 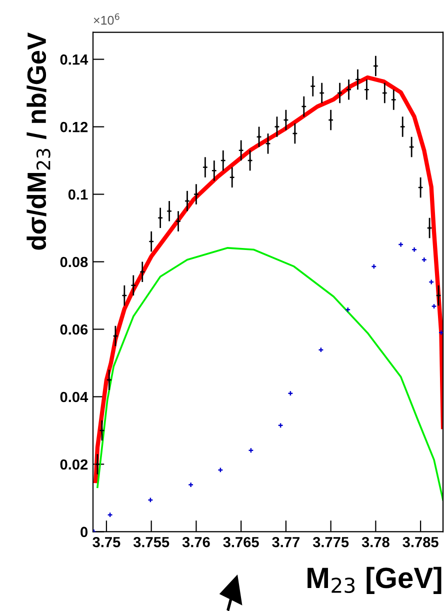 I want to click on x-tick-label: 3.765, so click(x=241, y=542).